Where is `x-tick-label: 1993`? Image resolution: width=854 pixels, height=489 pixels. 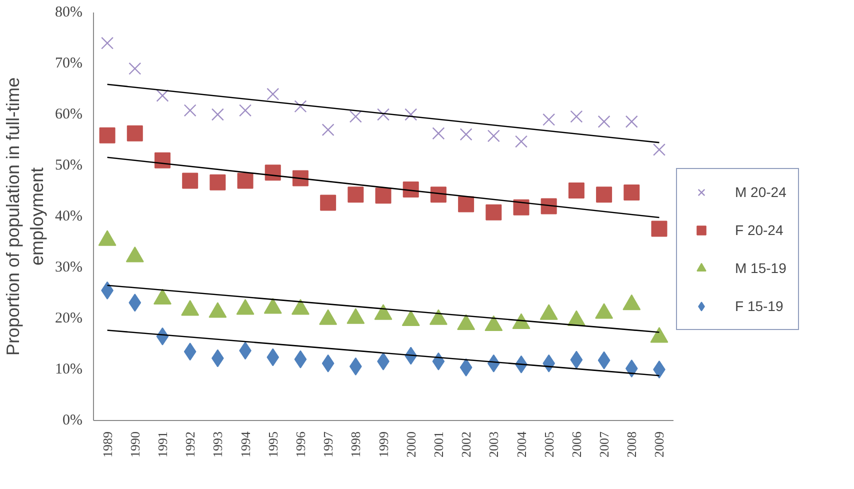
x-tick-label: 1993 is located at coordinates (218, 445).